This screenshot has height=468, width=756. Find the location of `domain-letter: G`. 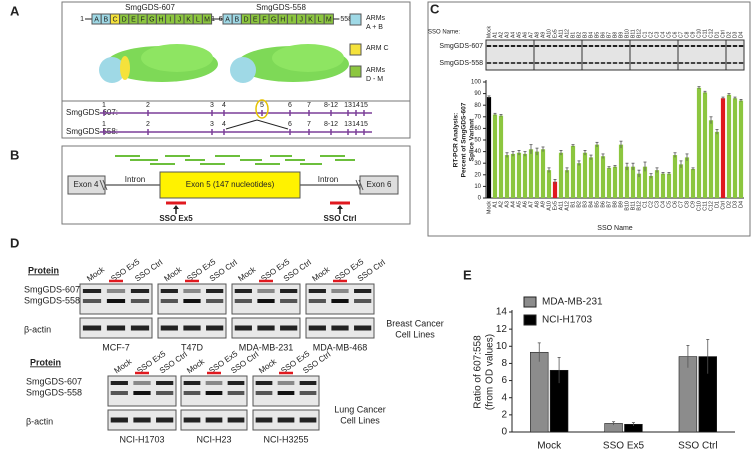

domain-letter: G is located at coordinates (151, 19).